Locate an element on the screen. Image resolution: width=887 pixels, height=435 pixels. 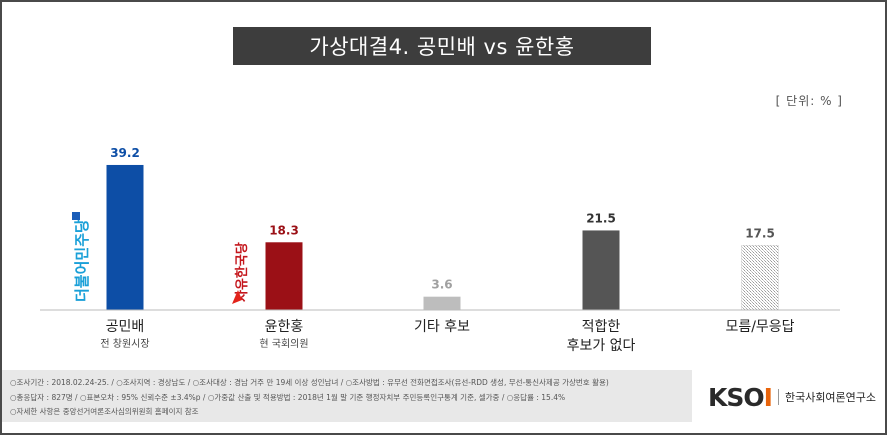
value-label-5: 17.5 is located at coordinates (760, 233).